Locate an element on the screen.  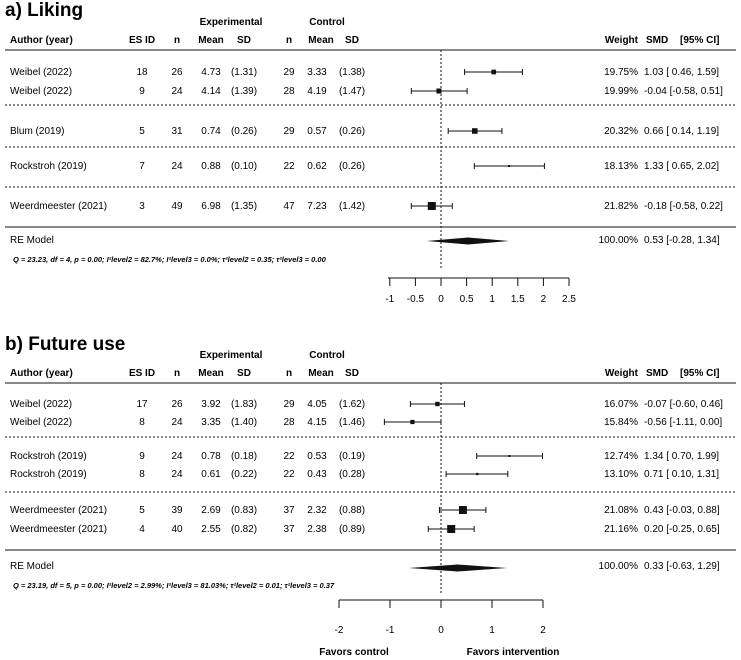
study-mean-exp: 2.69 is located at coordinates (211, 510).